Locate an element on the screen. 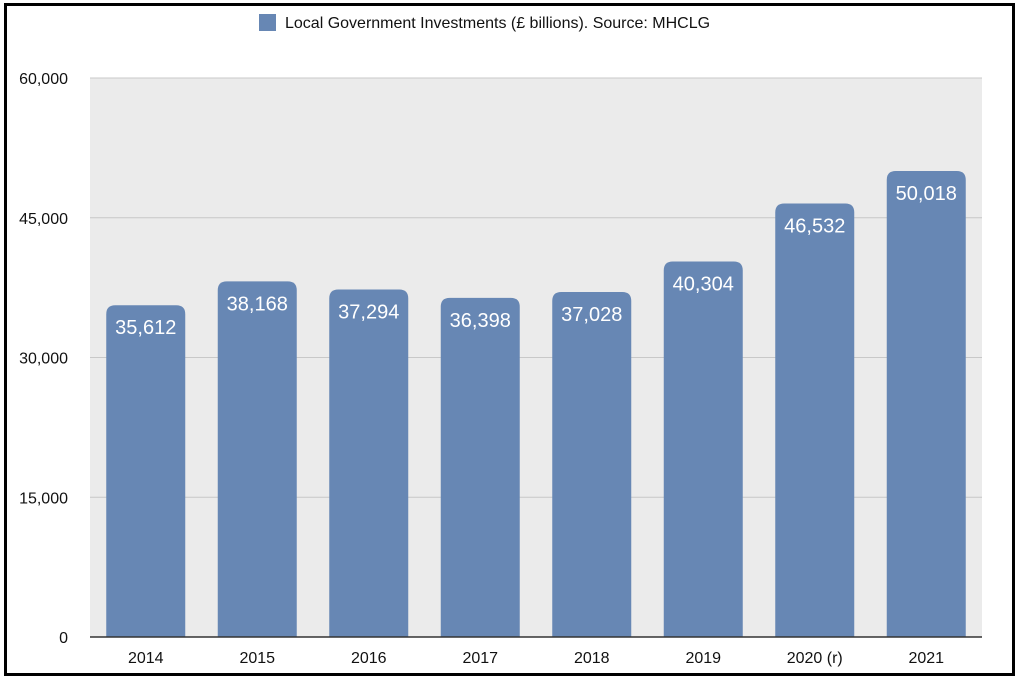  bar-2015 is located at coordinates (257, 459).